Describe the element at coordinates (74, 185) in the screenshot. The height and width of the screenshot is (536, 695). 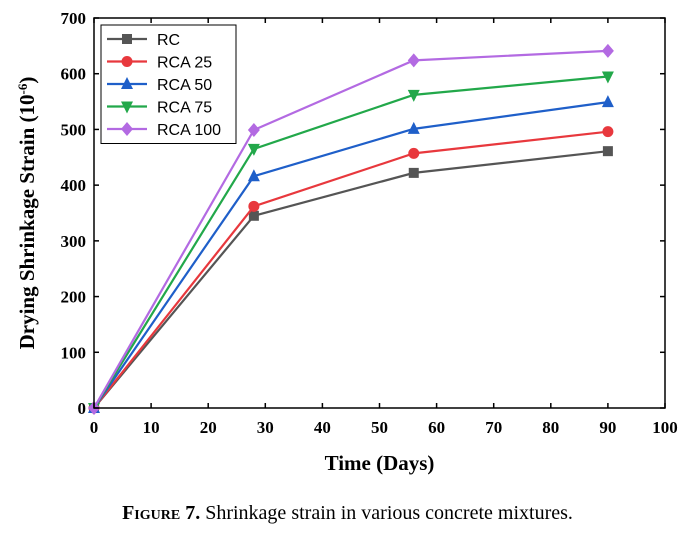
I see `y-tick-label: 400` at that location.